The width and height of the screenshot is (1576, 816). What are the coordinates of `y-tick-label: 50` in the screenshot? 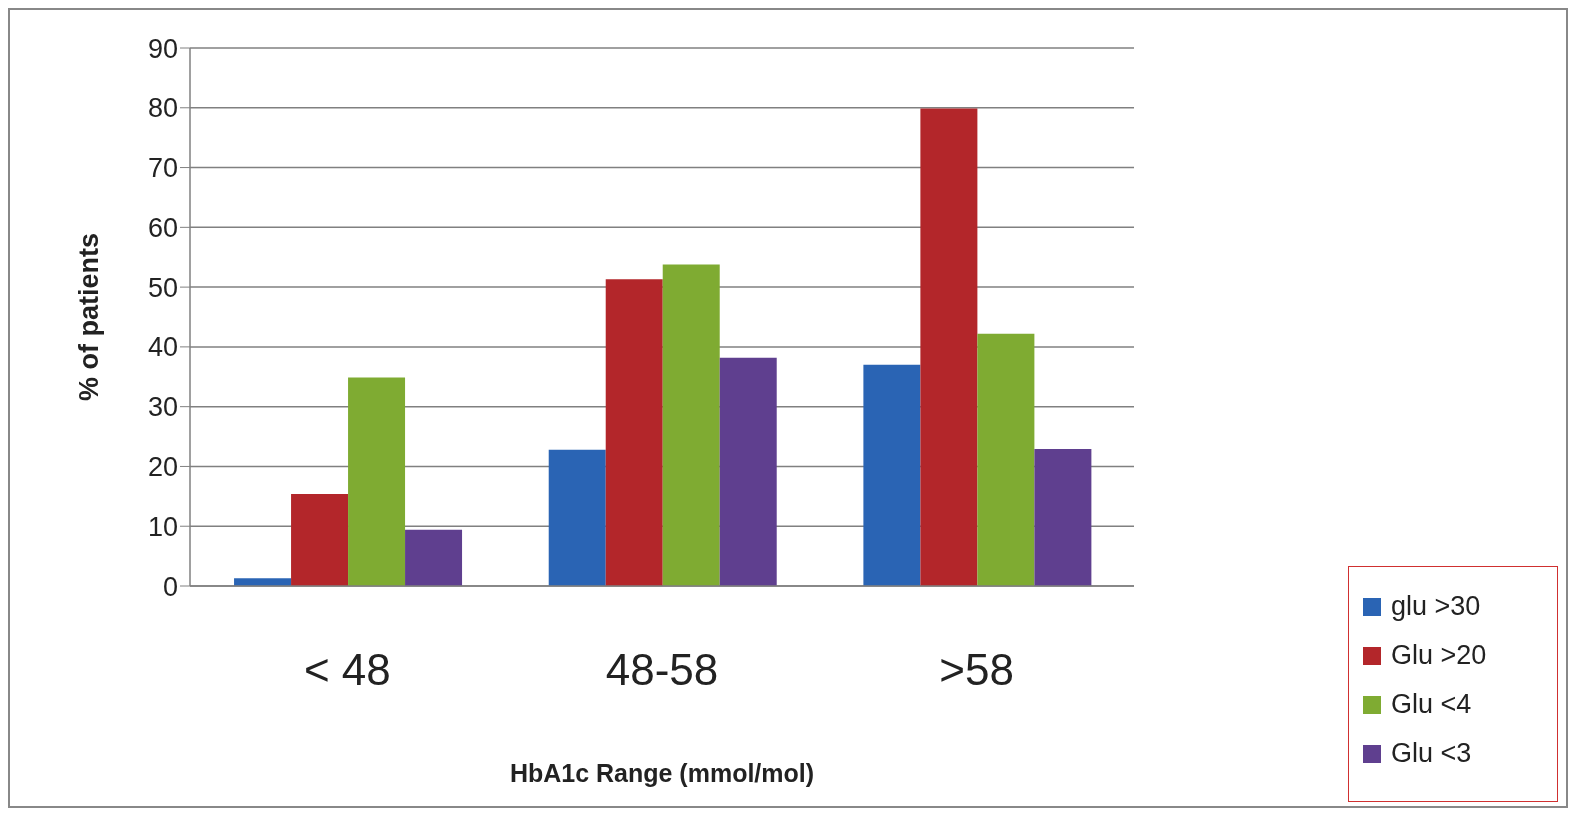 It's located at (162, 287).